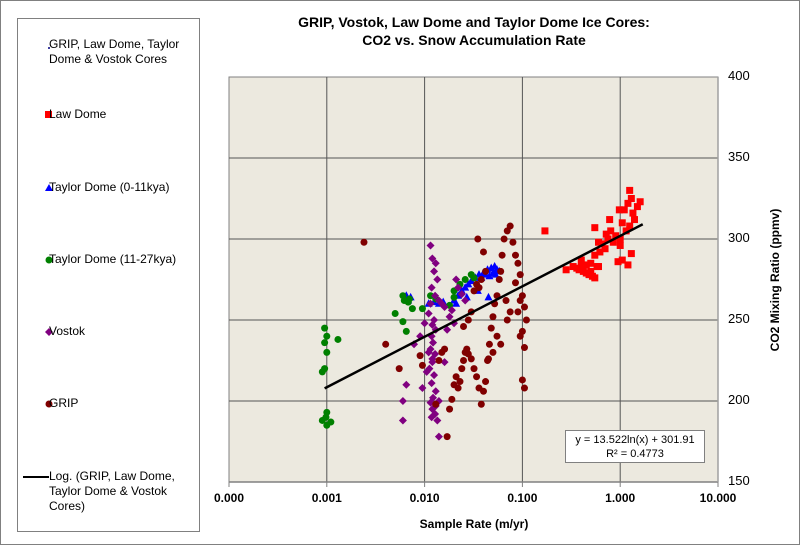  I want to click on line-marker-icon, so click(36, 476).